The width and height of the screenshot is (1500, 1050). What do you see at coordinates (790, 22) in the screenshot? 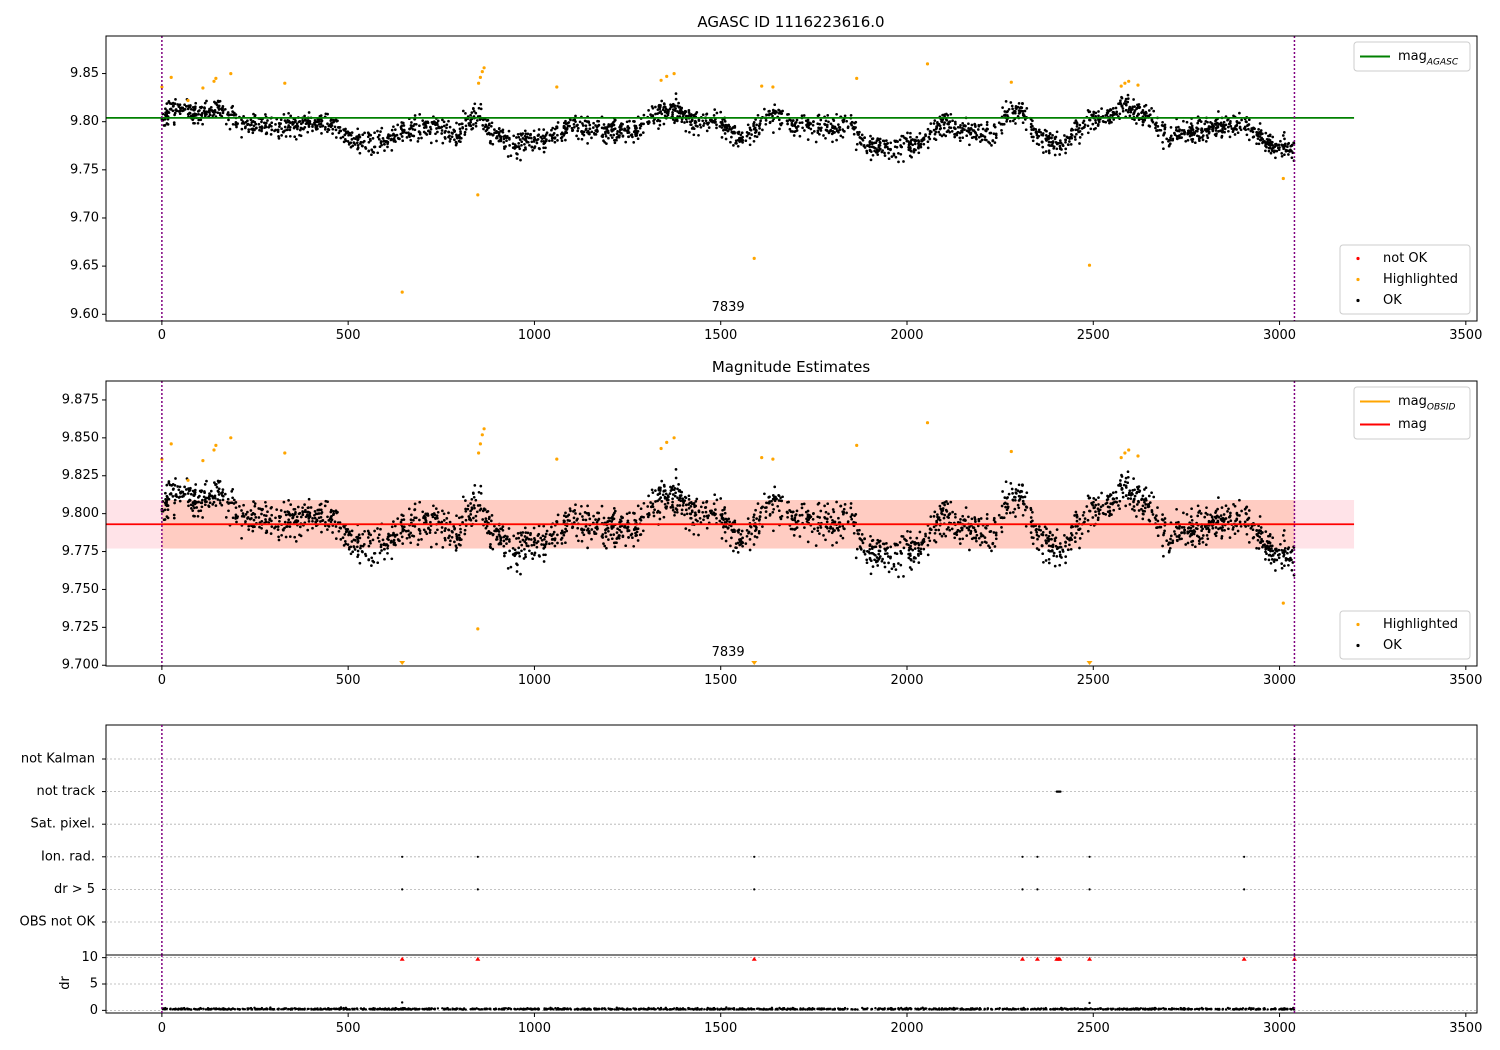
I see `panel-1-title: AGASC ID 1116223616.0` at bounding box center [790, 22].